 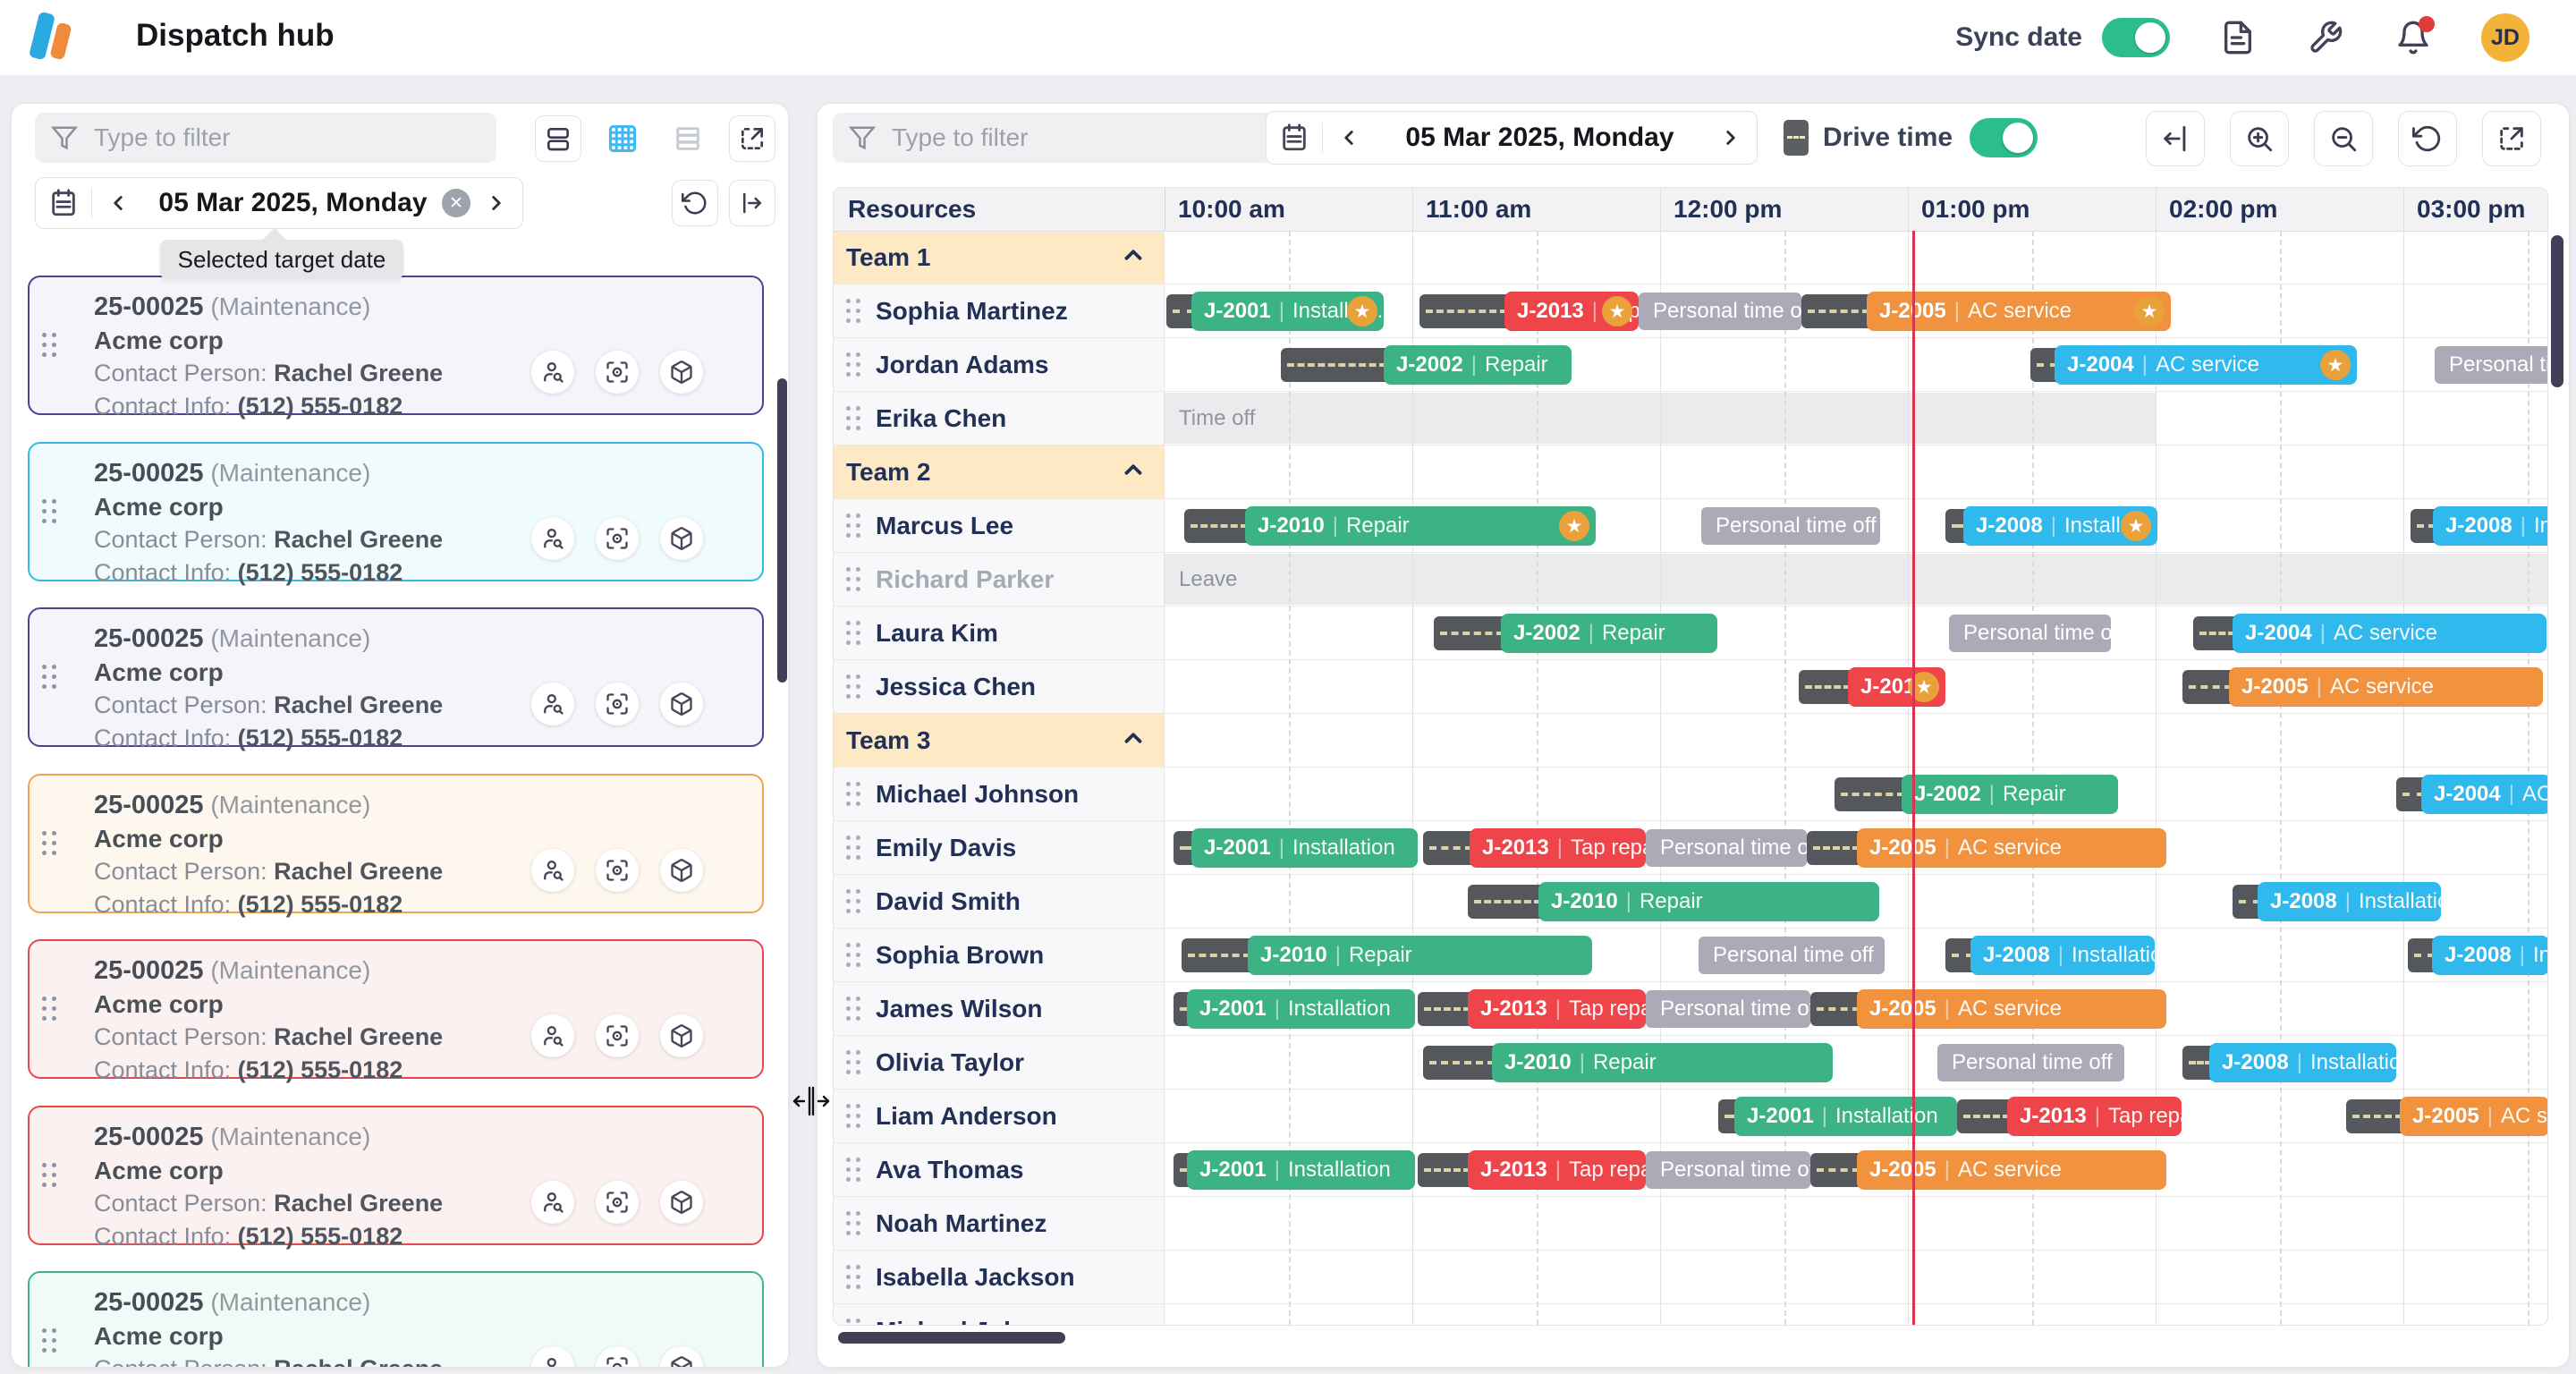 What do you see at coordinates (286, 138) in the screenshot?
I see `jobs-filter-input` at bounding box center [286, 138].